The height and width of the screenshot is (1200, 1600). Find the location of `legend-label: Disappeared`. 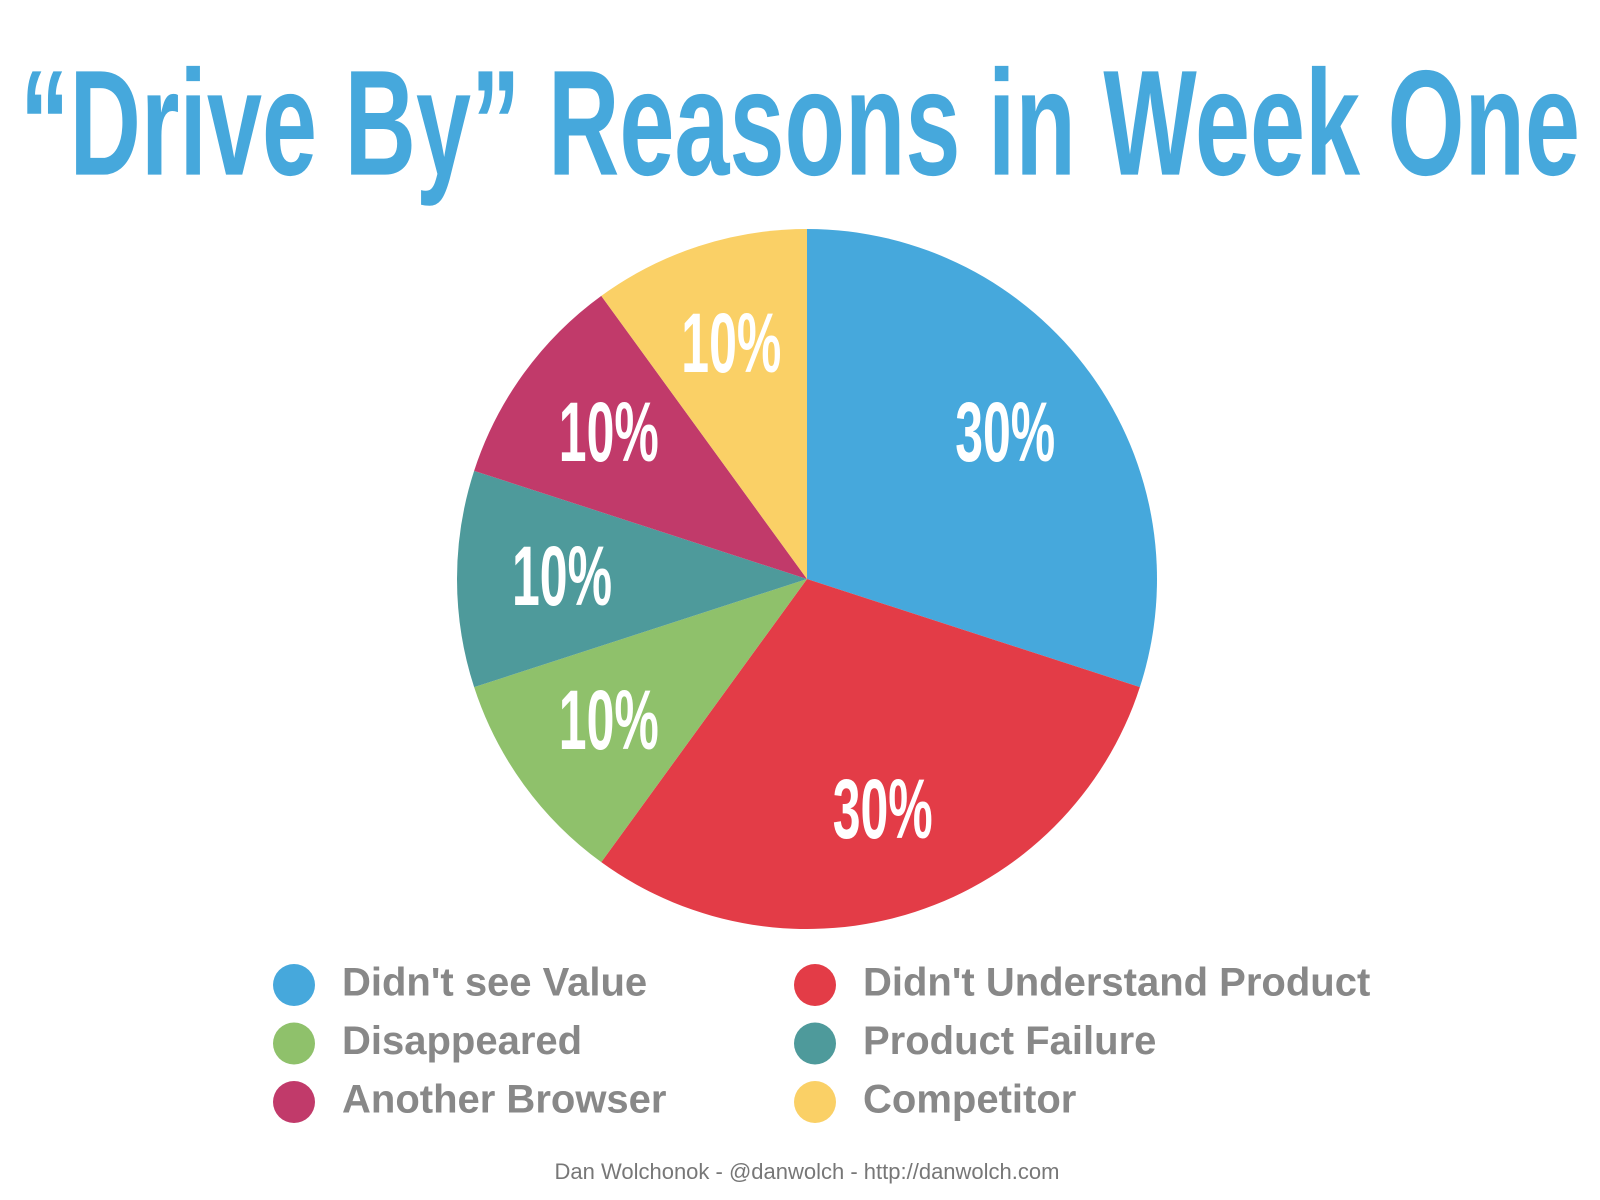

legend-label: Disappeared is located at coordinates (462, 1041).